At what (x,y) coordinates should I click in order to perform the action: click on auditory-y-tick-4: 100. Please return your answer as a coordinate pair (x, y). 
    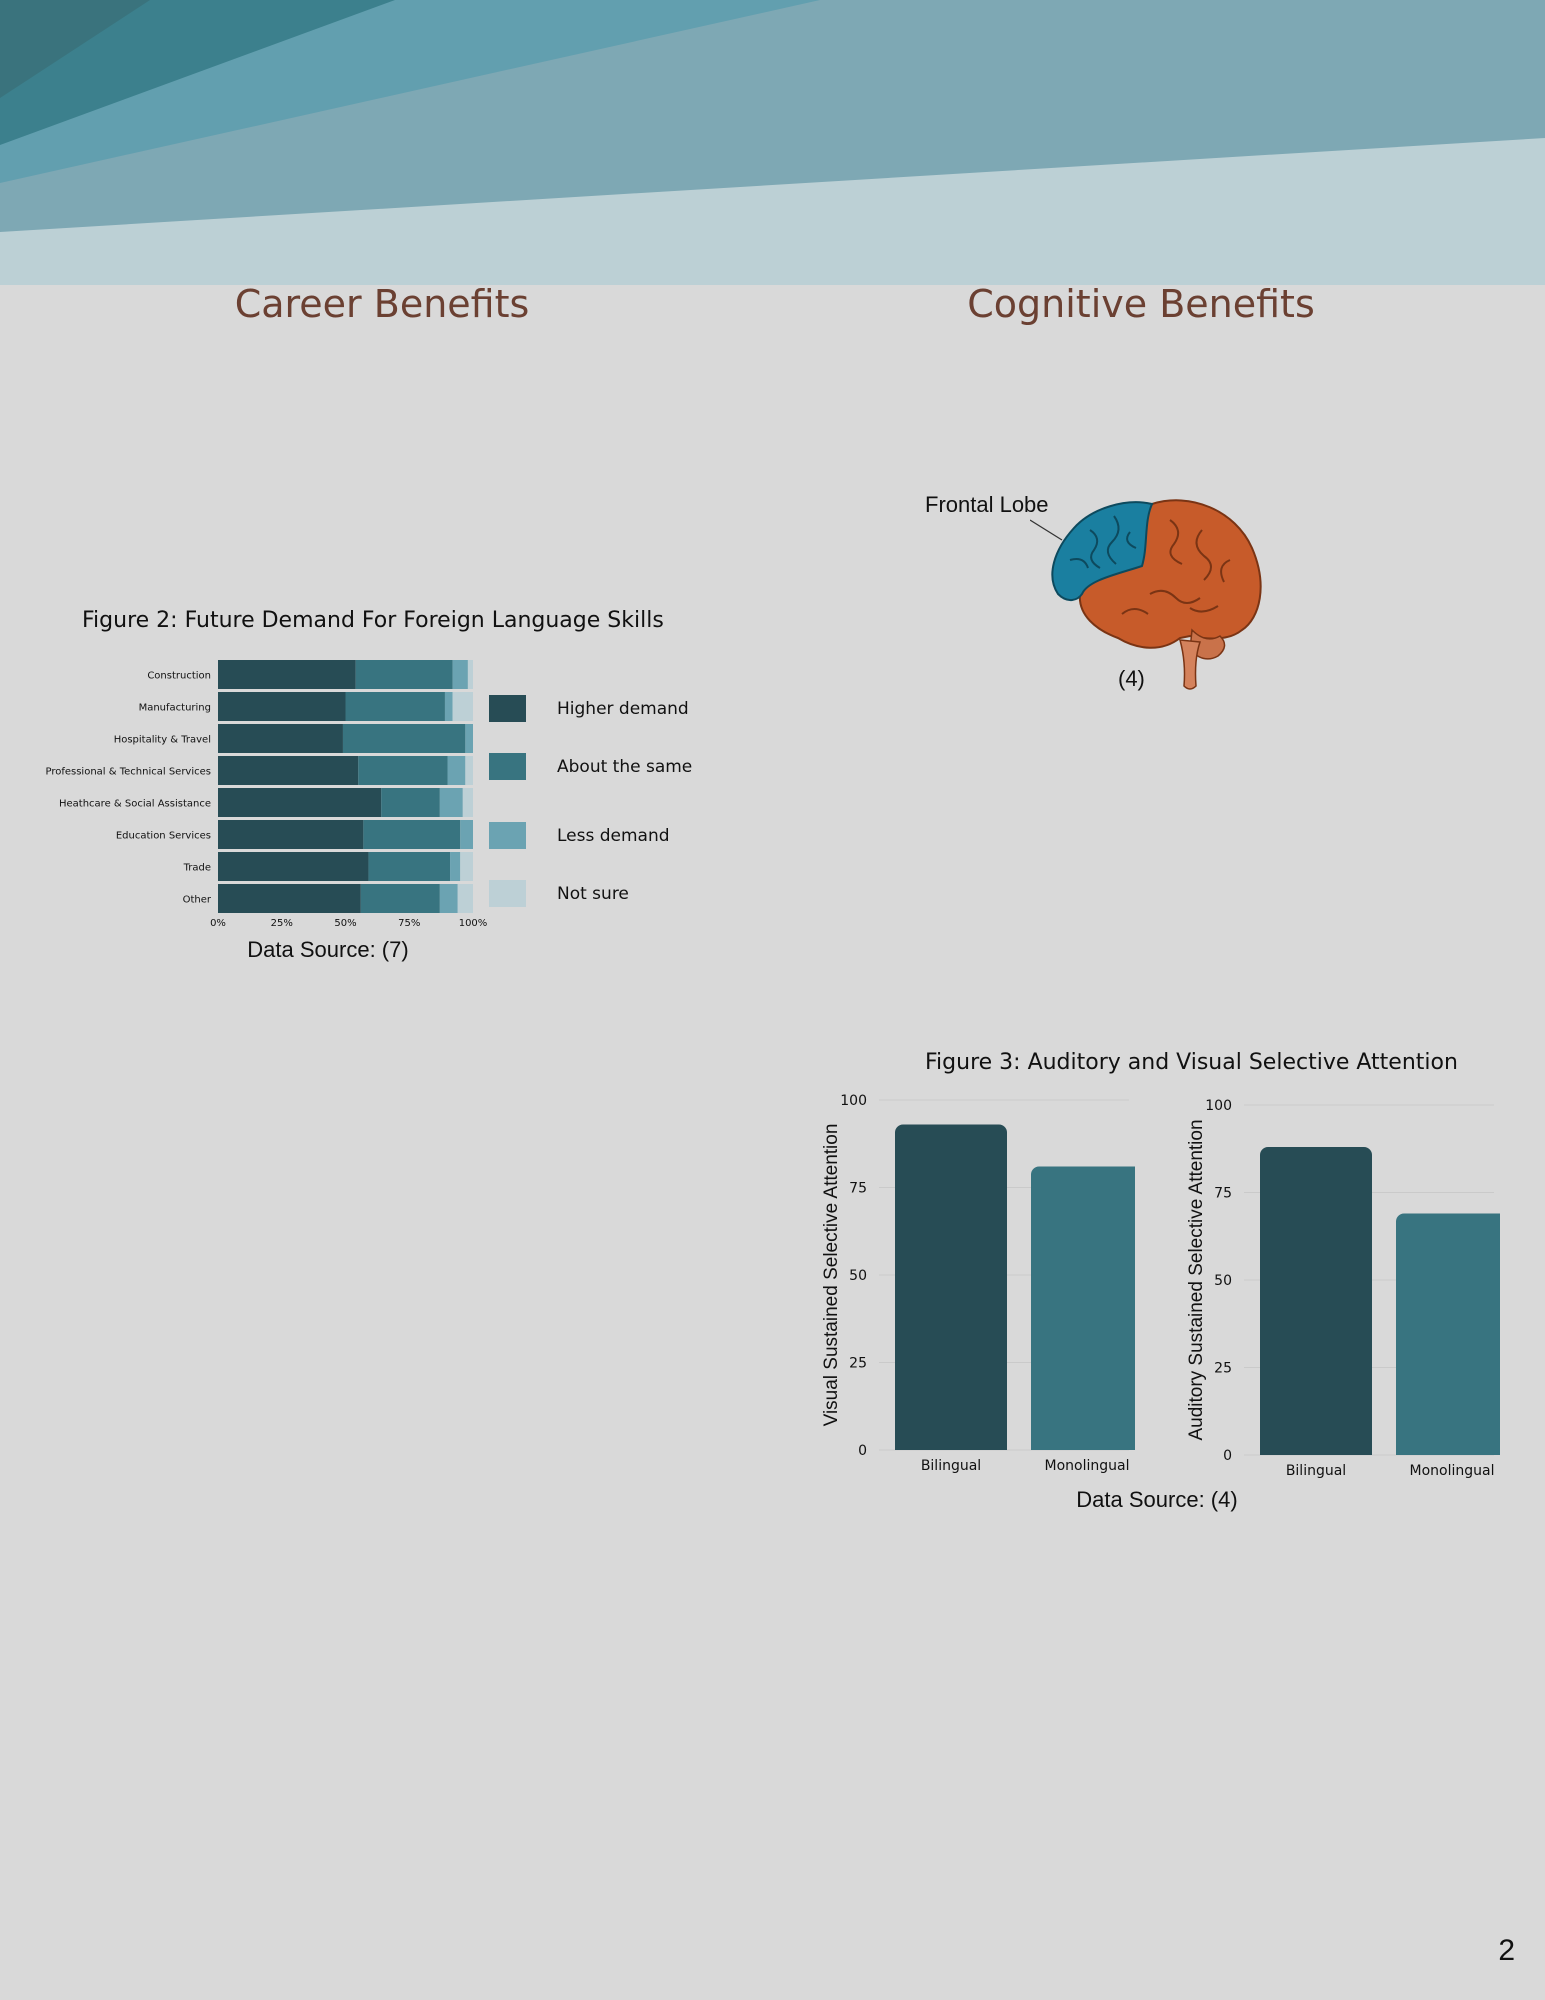
    Looking at the image, I should click on (1218, 1106).